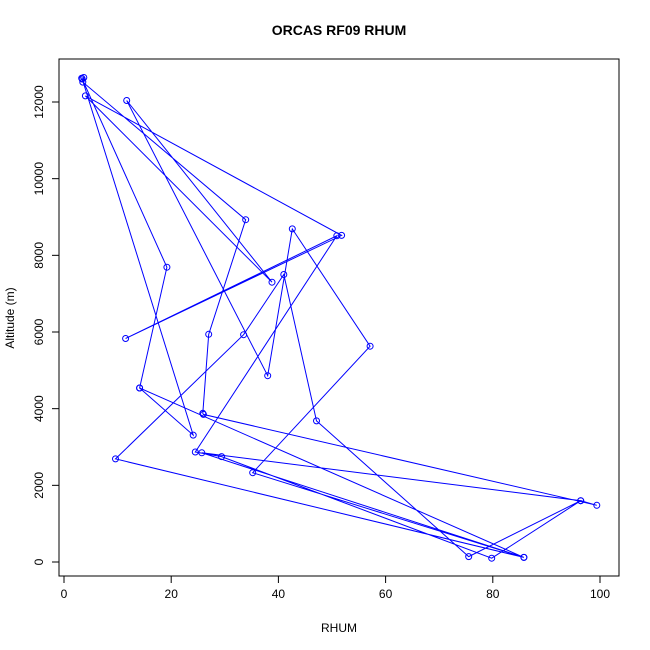 The width and height of the screenshot is (650, 650). What do you see at coordinates (64, 594) in the screenshot?
I see `x-tick-label: 0` at bounding box center [64, 594].